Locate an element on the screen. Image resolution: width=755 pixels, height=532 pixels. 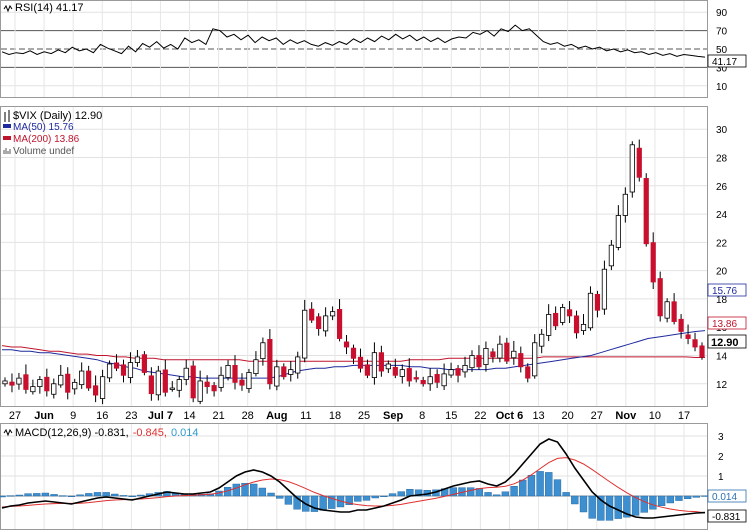
macd-tick-label: 2 is located at coordinates (721, 457).